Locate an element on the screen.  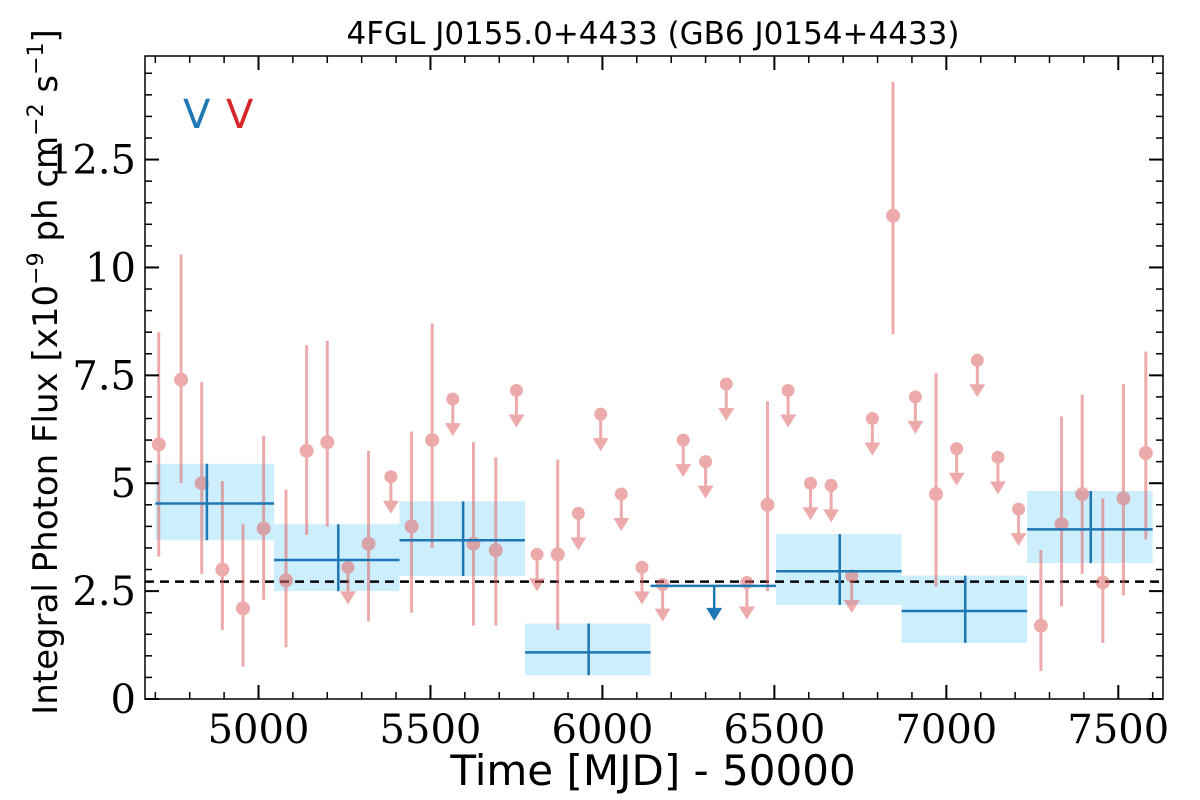
y-axis-label: Integral Photon Flux [x10−9 ph cm−2 s−1] is located at coordinates (45, 372).